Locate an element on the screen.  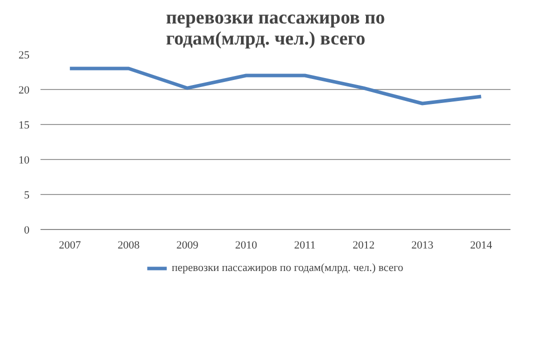
x-tick-label: 2011 is located at coordinates (305, 246).